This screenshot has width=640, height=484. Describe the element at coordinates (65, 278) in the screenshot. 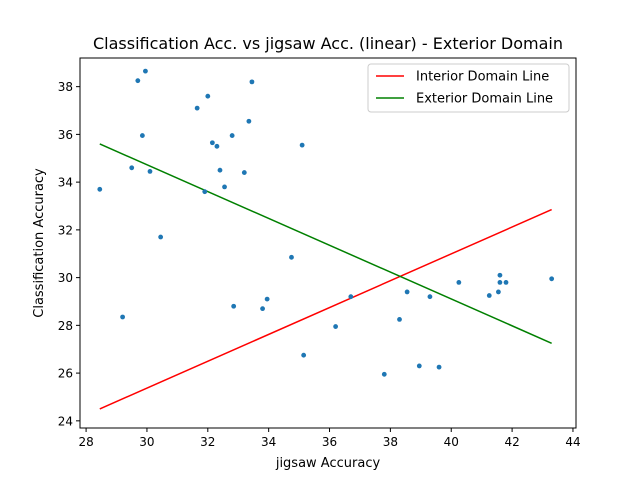

I see `y-tick-label: 30` at that location.